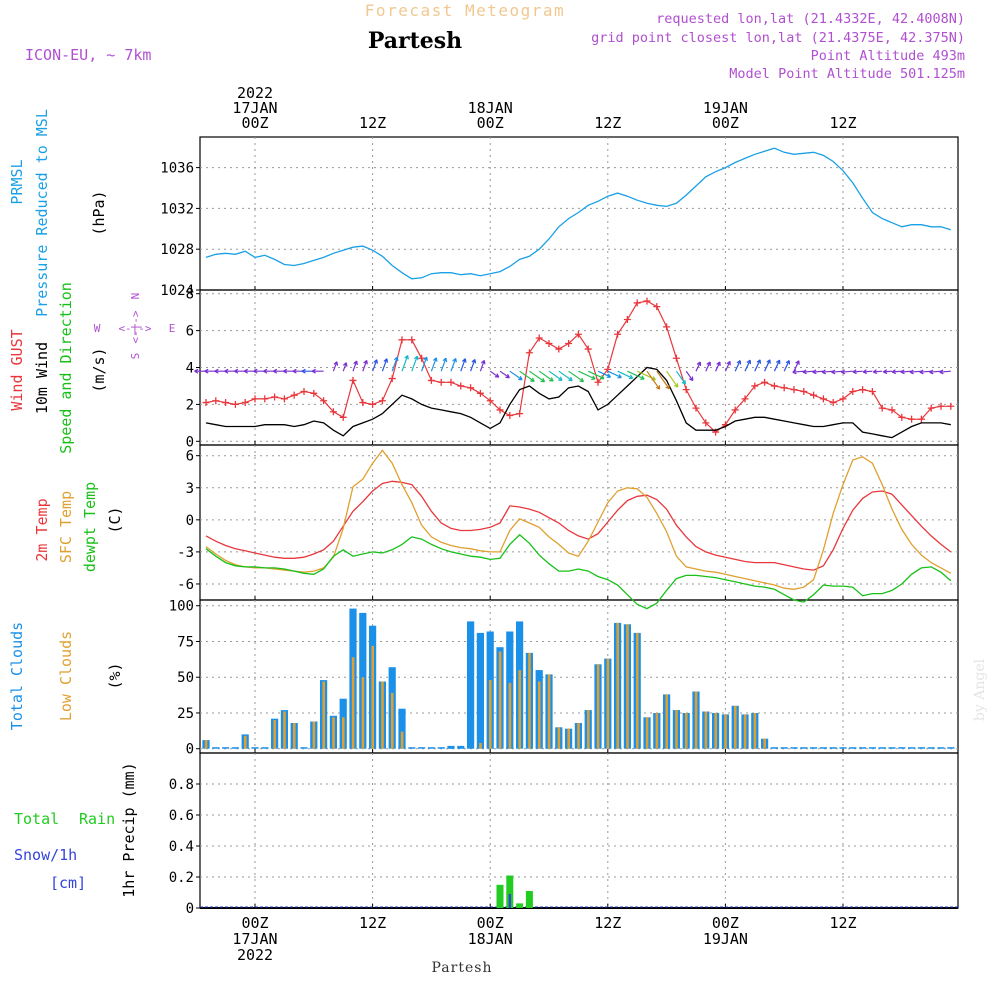  What do you see at coordinates (725, 939) in the screenshot?
I see `bottom-time-label: 19JAN` at bounding box center [725, 939].